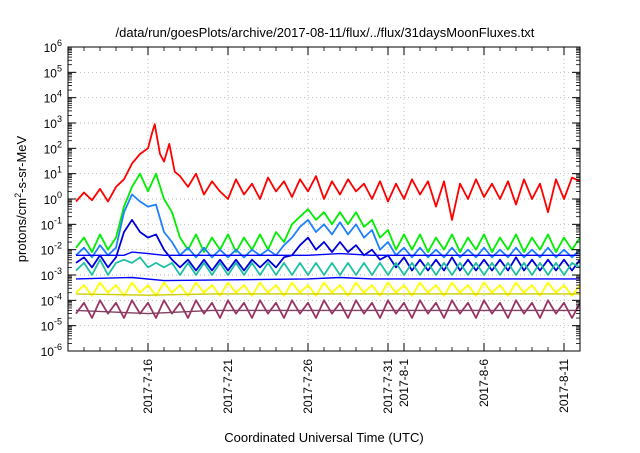 Image resolution: width=640 pixels, height=453 pixels. I want to click on y-tick-label-exp: 2, so click(59, 144).